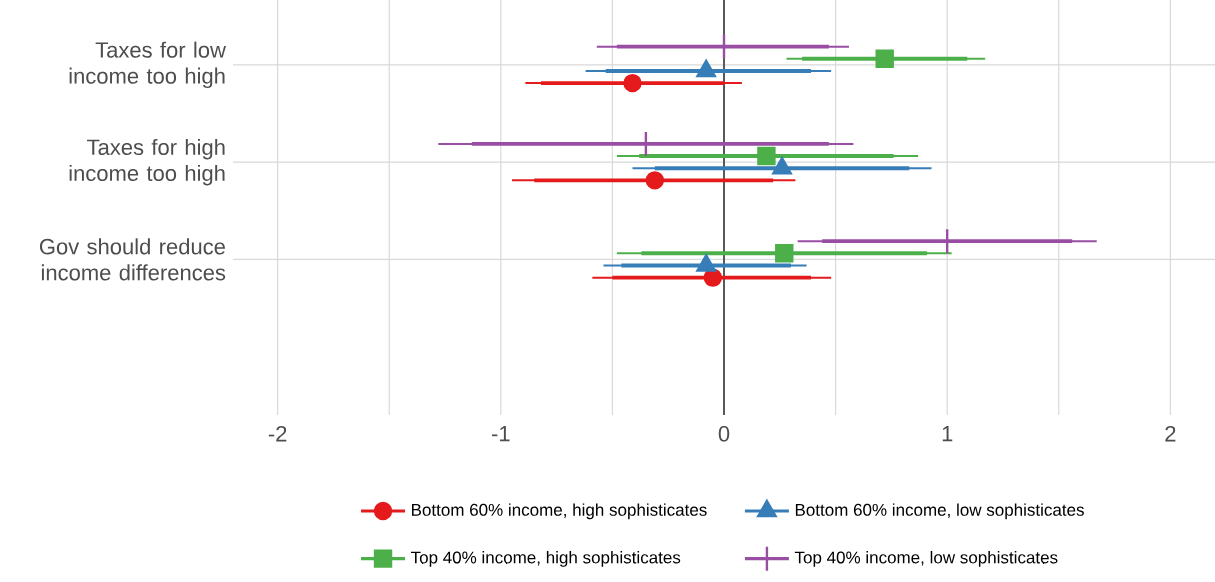  Describe the element at coordinates (724, 434) in the screenshot. I see `x-tick-label: 0` at that location.